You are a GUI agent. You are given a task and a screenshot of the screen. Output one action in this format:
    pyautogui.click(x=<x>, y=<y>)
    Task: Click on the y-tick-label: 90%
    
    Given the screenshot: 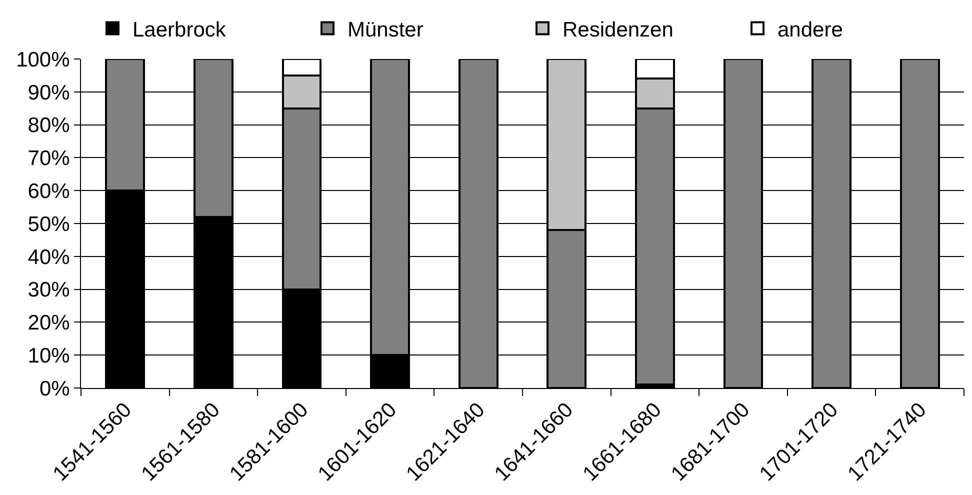 What is the action you would take?
    pyautogui.click(x=49, y=92)
    